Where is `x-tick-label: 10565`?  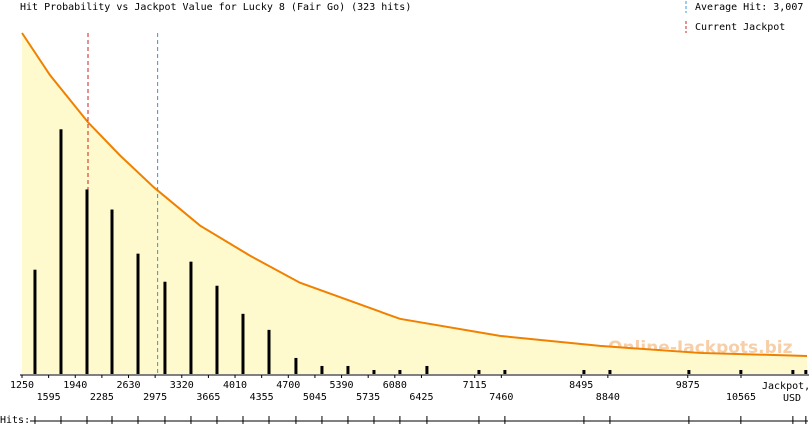 x-tick-label: 10565 is located at coordinates (741, 397).